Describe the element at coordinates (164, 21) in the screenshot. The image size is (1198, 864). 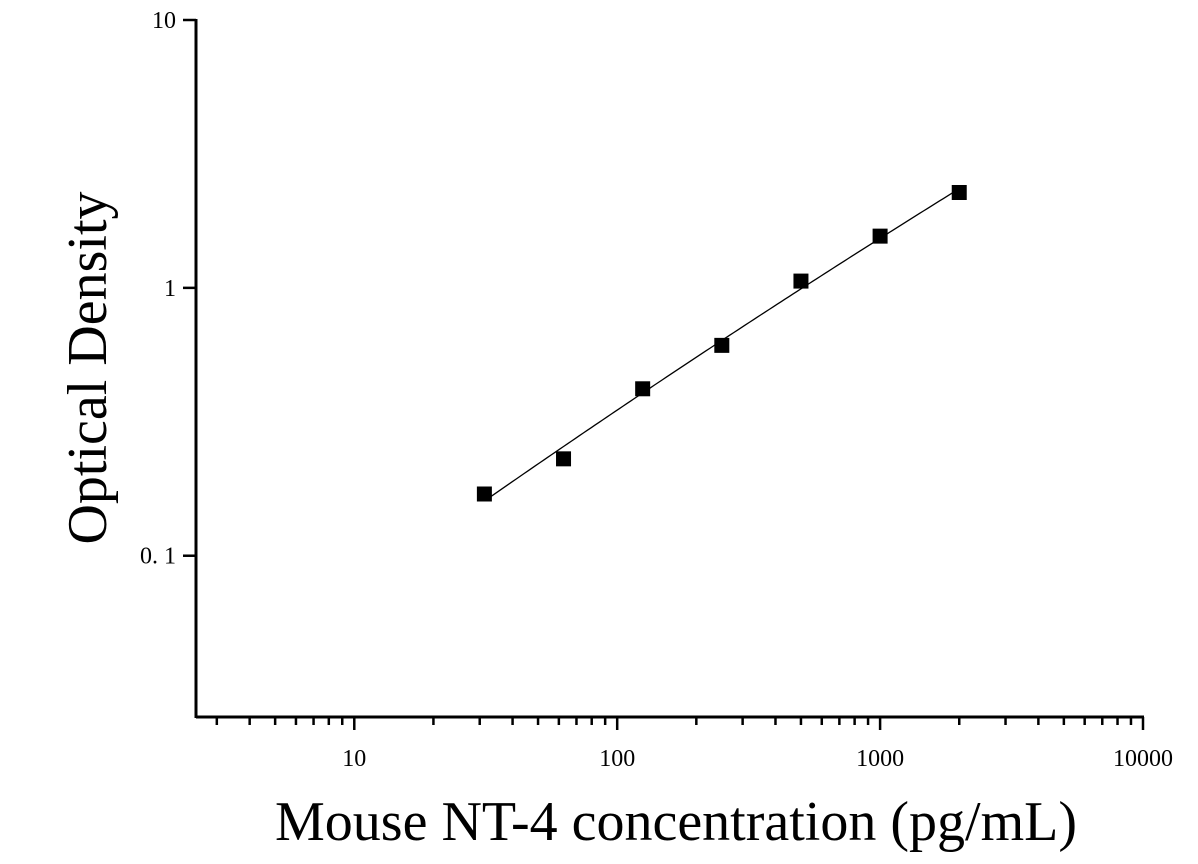
I see `y-tick-label: 10` at that location.